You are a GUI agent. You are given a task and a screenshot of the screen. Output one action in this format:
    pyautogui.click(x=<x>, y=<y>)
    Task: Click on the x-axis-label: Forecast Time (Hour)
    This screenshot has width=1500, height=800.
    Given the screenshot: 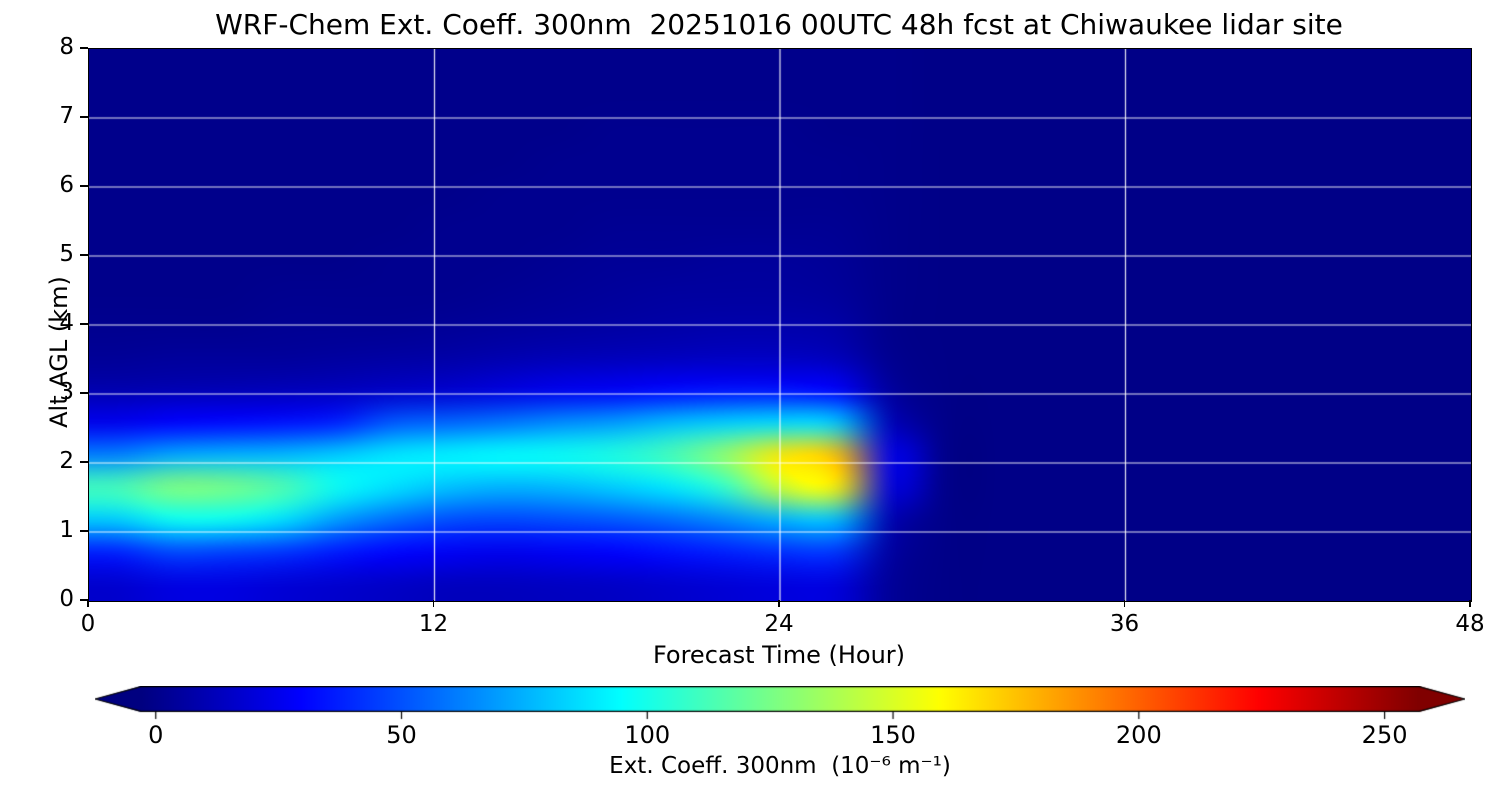 What is the action you would take?
    pyautogui.click(x=779, y=655)
    